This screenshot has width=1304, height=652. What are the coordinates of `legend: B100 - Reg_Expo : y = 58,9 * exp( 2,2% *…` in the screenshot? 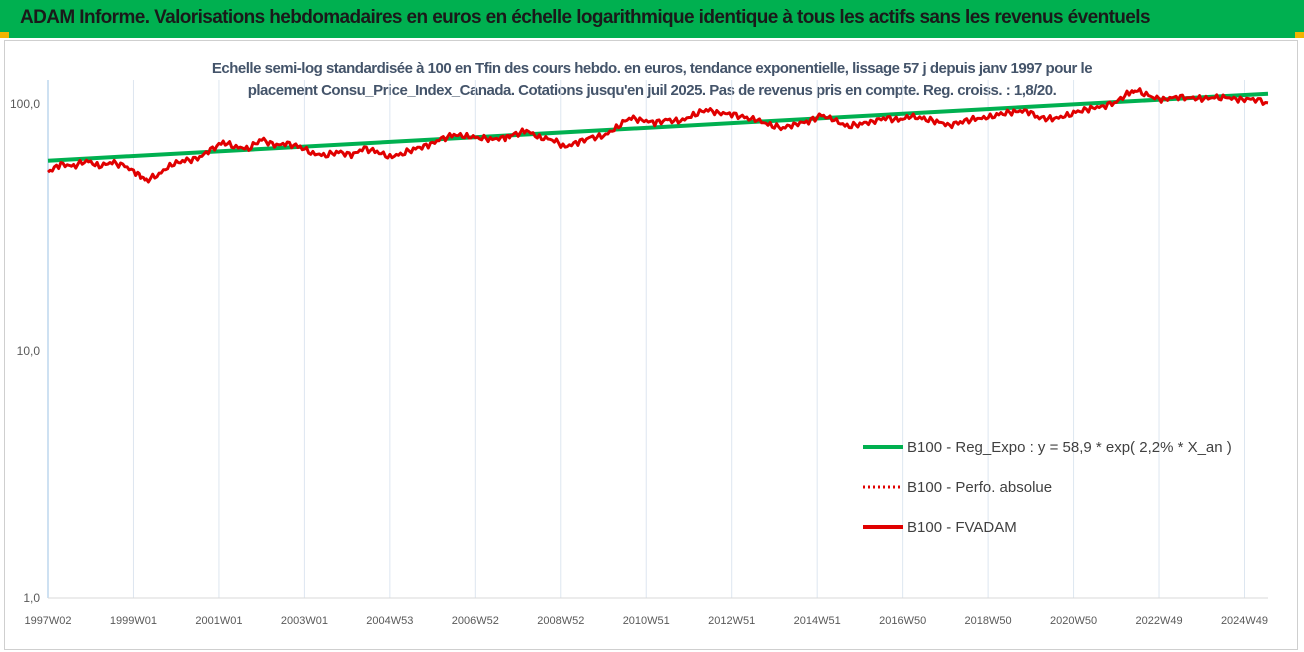 It's located at (1047, 487).